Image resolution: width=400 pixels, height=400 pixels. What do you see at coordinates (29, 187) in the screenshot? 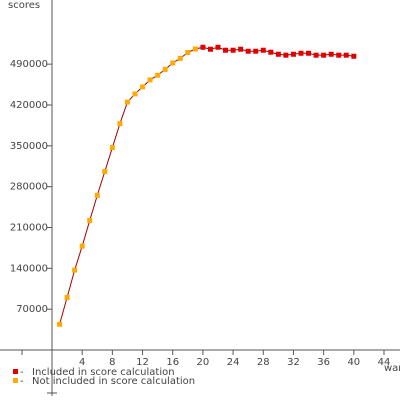
I see `y-tick-label: 280000` at bounding box center [29, 187].